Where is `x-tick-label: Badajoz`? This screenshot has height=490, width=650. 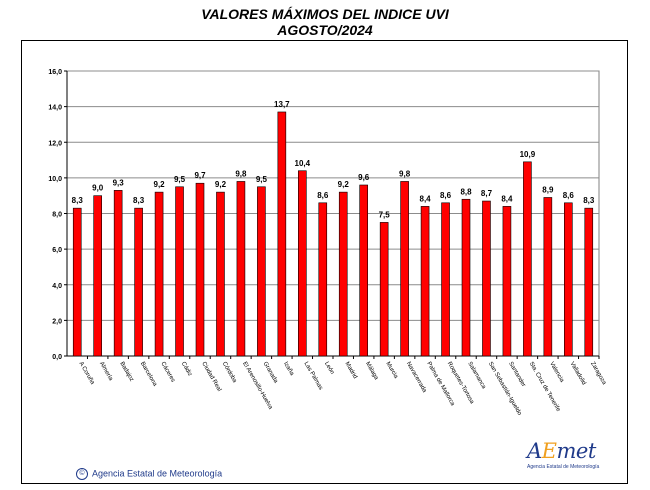 x-tick-label: Badajoz is located at coordinates (126, 372).